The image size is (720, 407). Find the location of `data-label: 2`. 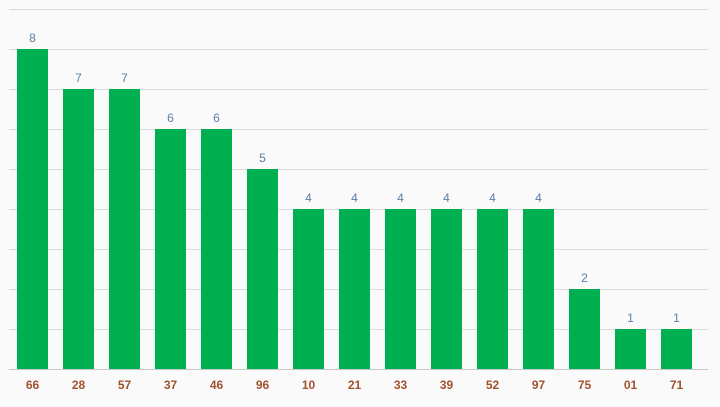

data-label: 2 is located at coordinates (584, 278).